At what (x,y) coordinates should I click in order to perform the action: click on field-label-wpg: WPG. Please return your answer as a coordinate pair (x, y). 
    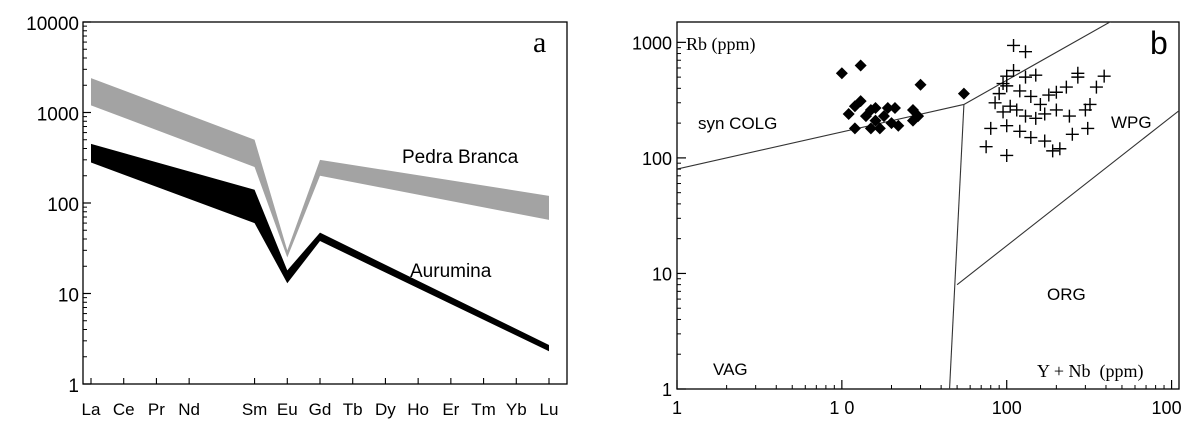
    Looking at the image, I should click on (1131, 122).